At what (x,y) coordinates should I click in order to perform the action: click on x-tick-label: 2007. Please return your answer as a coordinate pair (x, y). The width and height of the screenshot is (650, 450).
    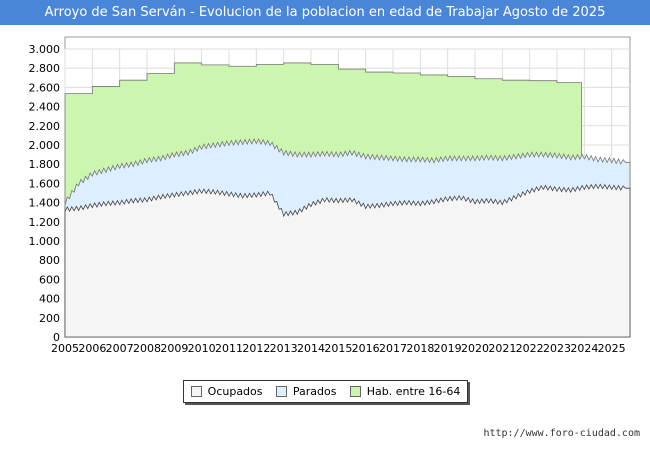
    Looking at the image, I should click on (120, 348).